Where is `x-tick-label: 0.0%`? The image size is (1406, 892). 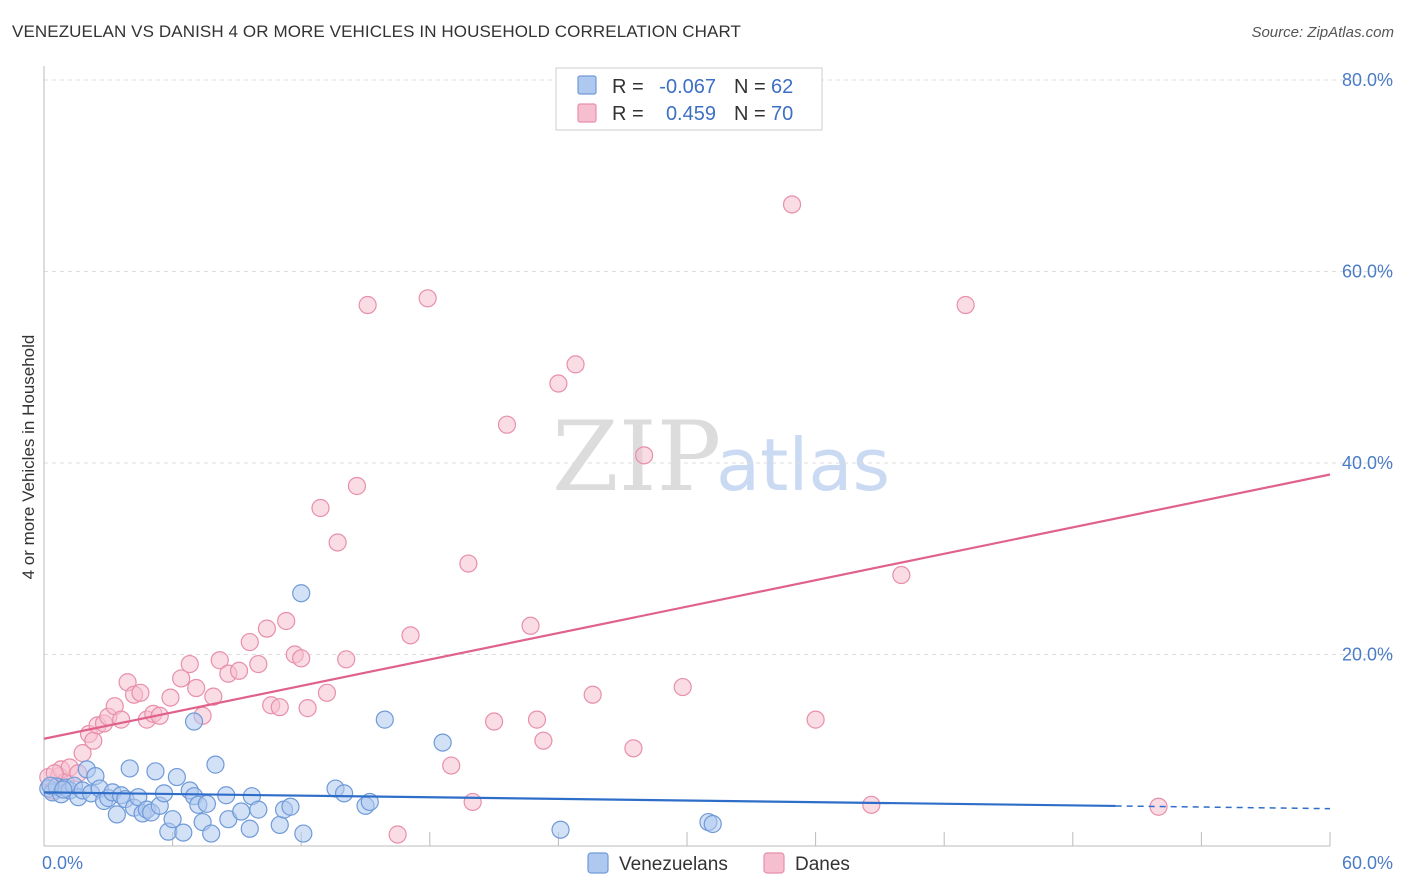
x-tick-label: 0.0% is located at coordinates (62, 863).